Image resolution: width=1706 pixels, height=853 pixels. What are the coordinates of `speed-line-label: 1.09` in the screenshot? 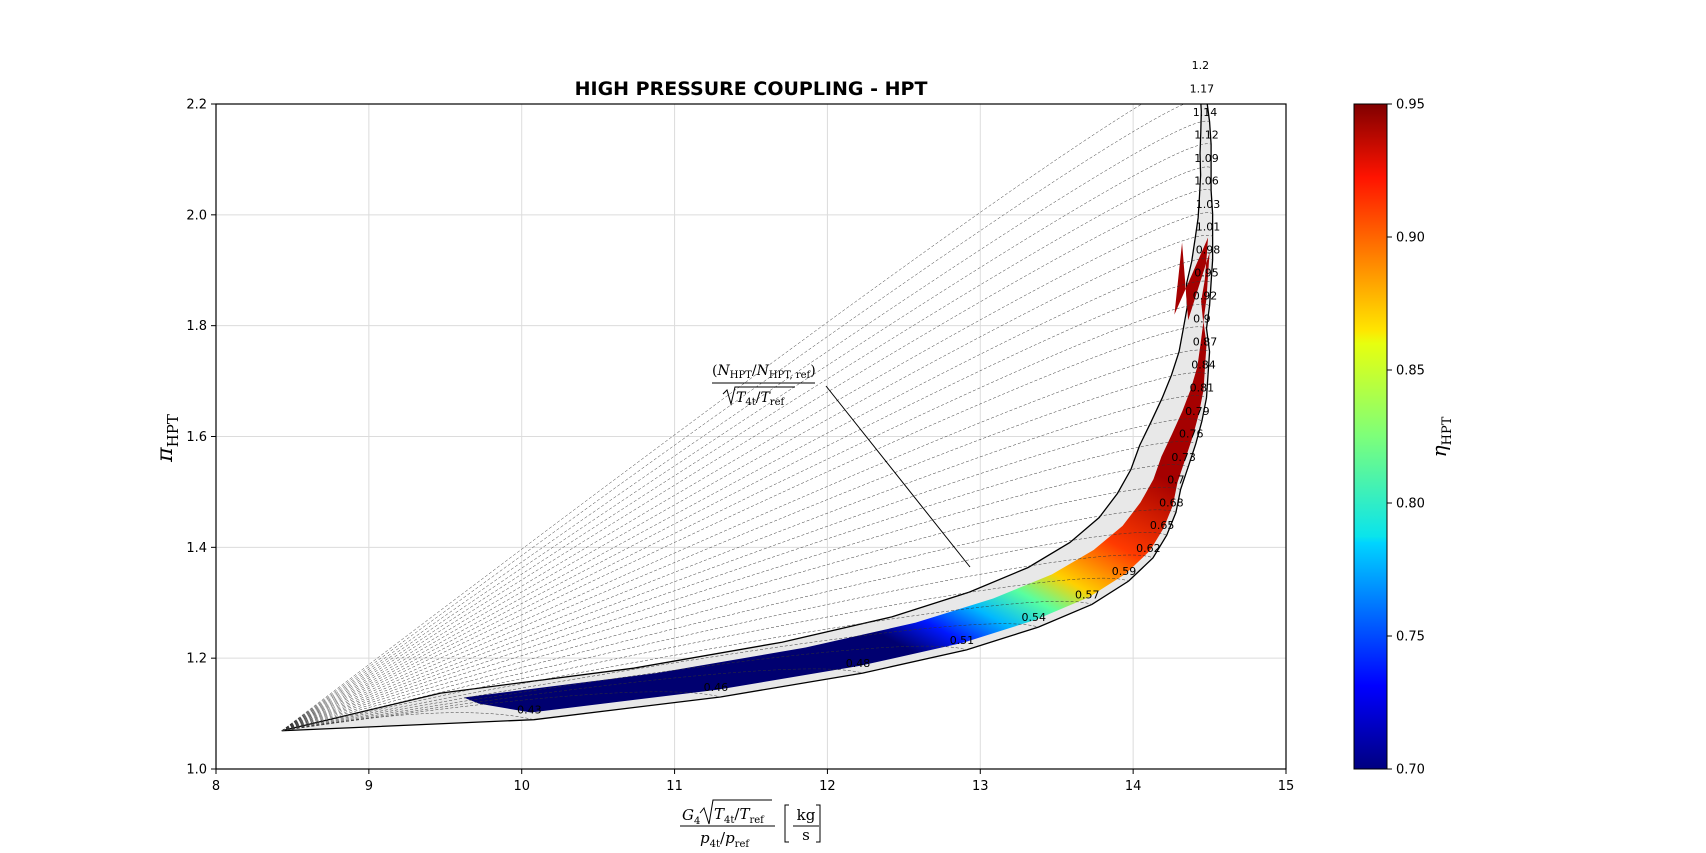 It's located at (1206, 158).